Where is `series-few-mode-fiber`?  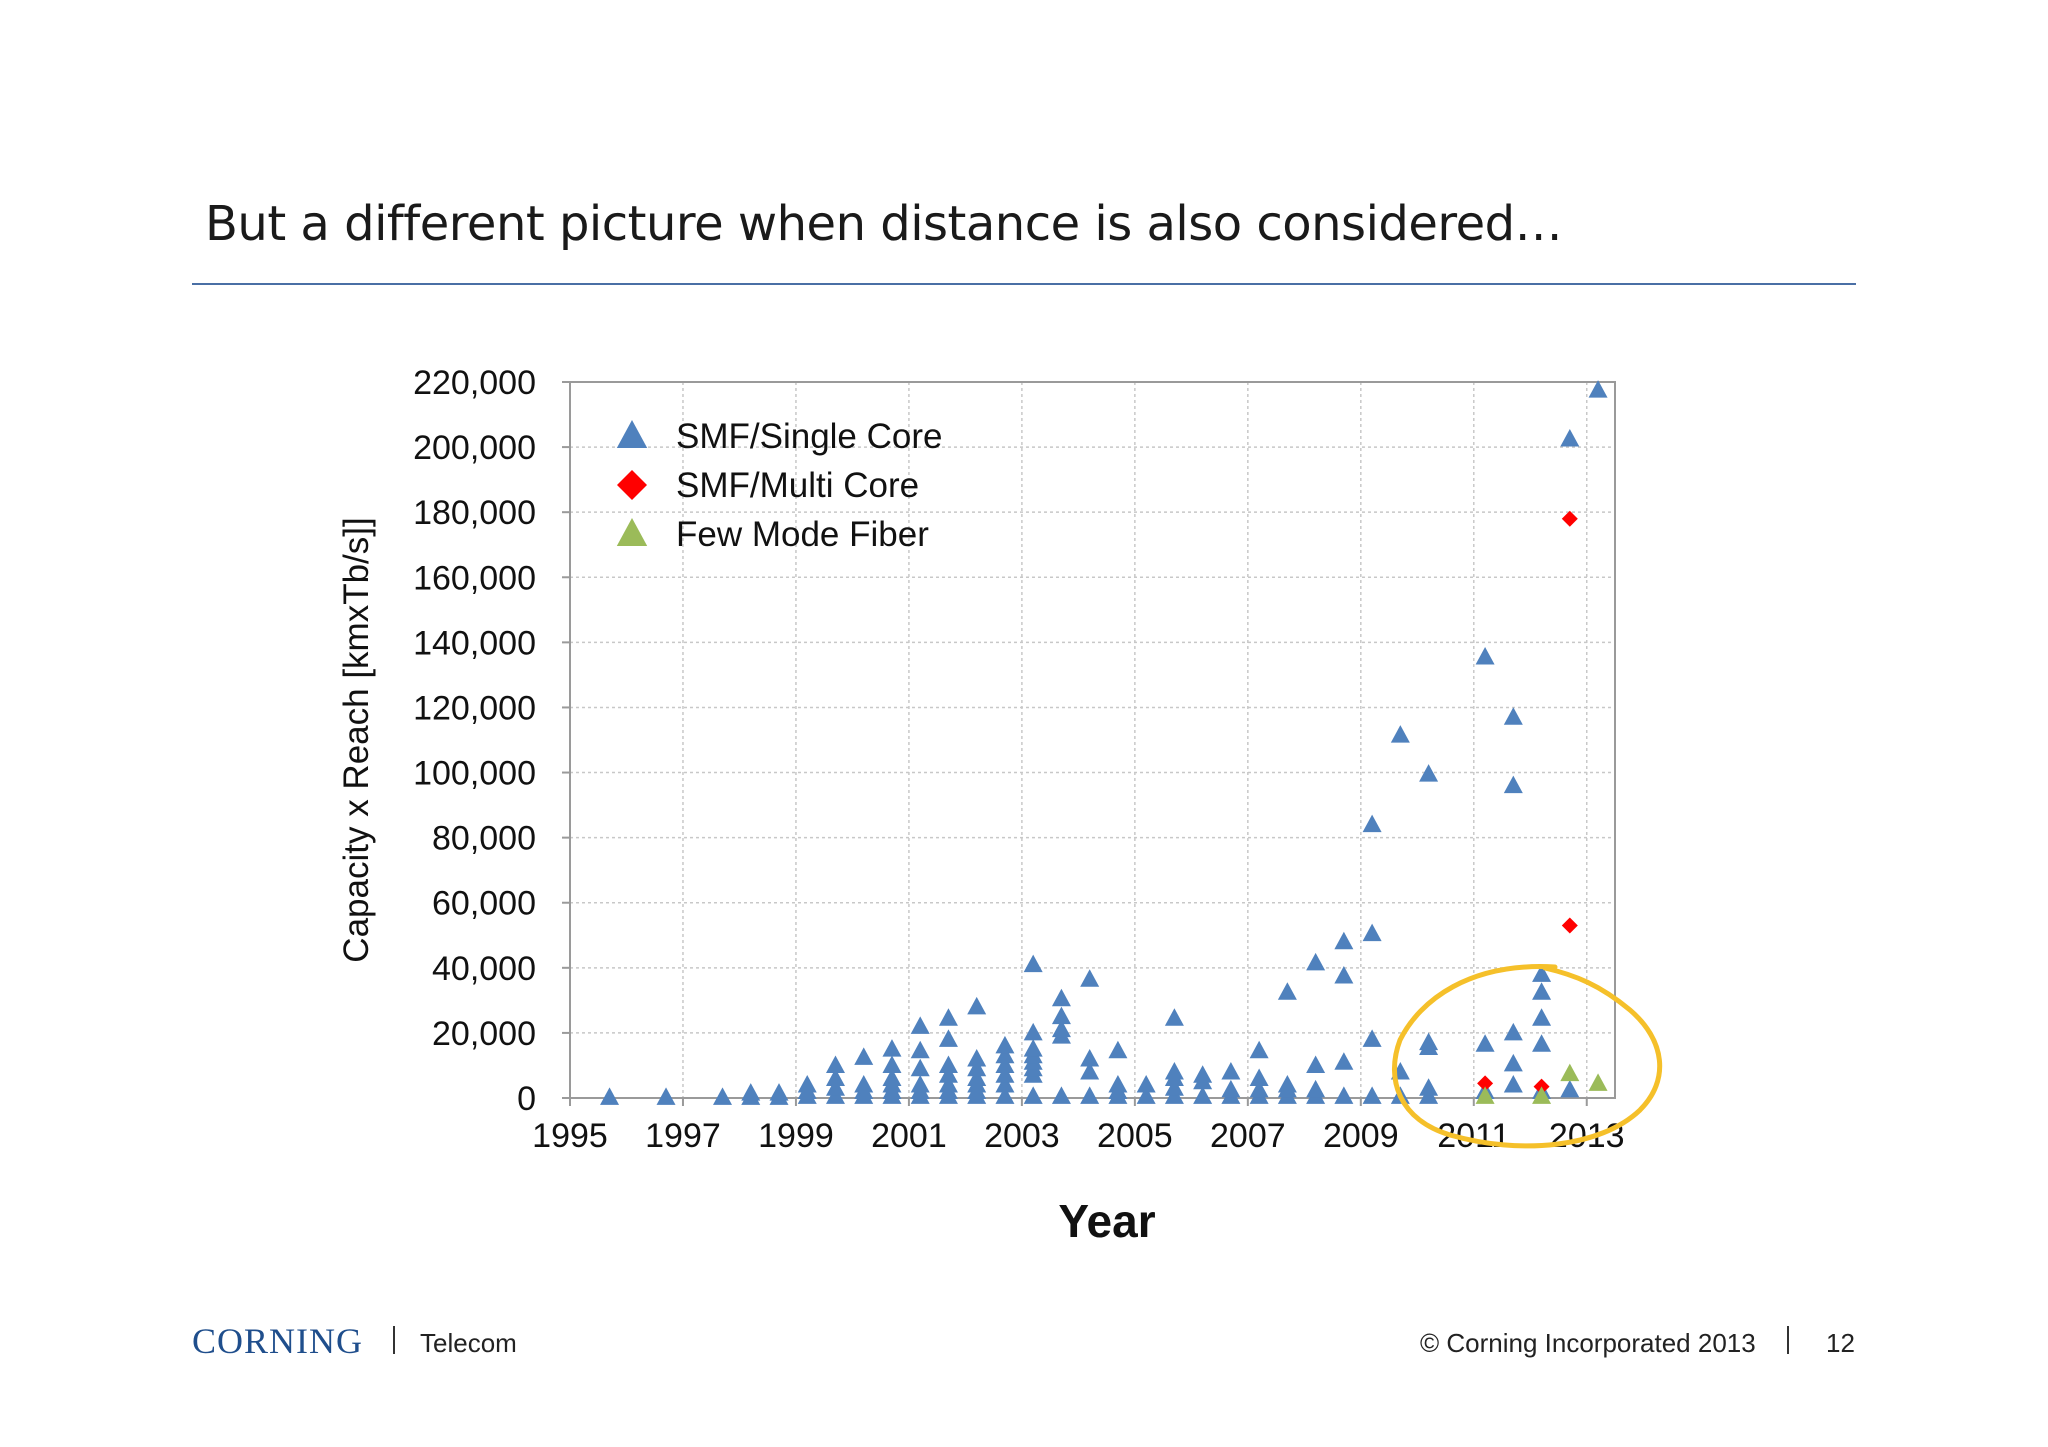
series-few-mode-fiber is located at coordinates (1541, 1083).